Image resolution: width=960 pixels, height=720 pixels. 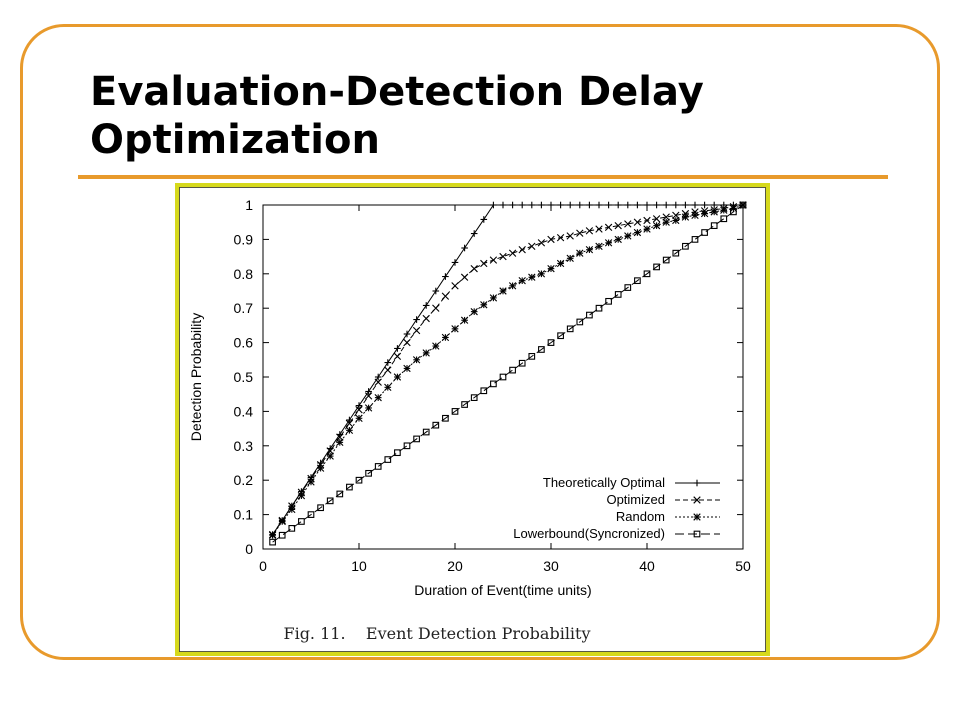 What do you see at coordinates (640, 516) in the screenshot?
I see `legend-label: Random` at bounding box center [640, 516].